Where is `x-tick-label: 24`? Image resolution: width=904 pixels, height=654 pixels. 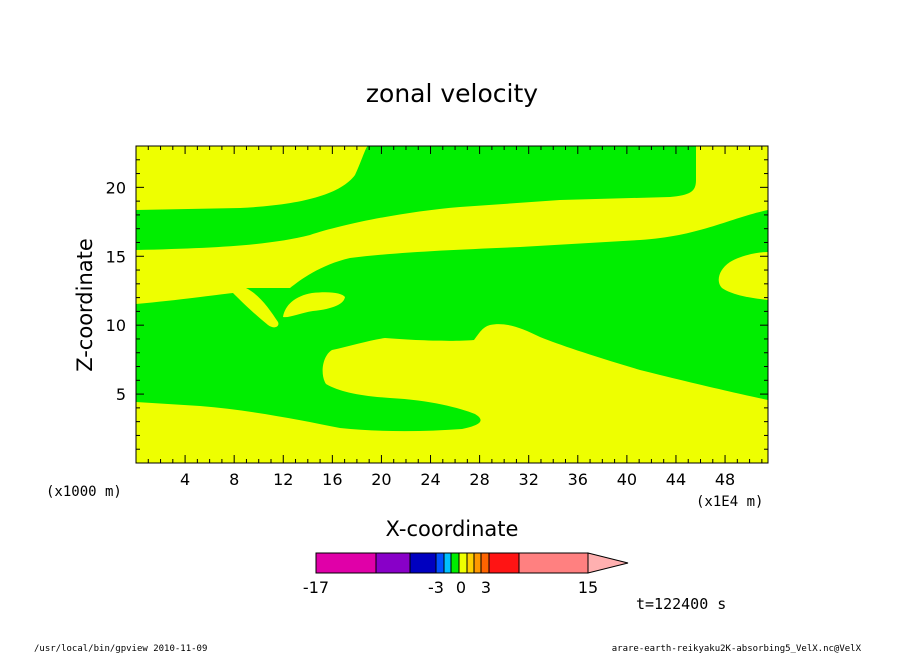
x-tick-label: 24 is located at coordinates (430, 479).